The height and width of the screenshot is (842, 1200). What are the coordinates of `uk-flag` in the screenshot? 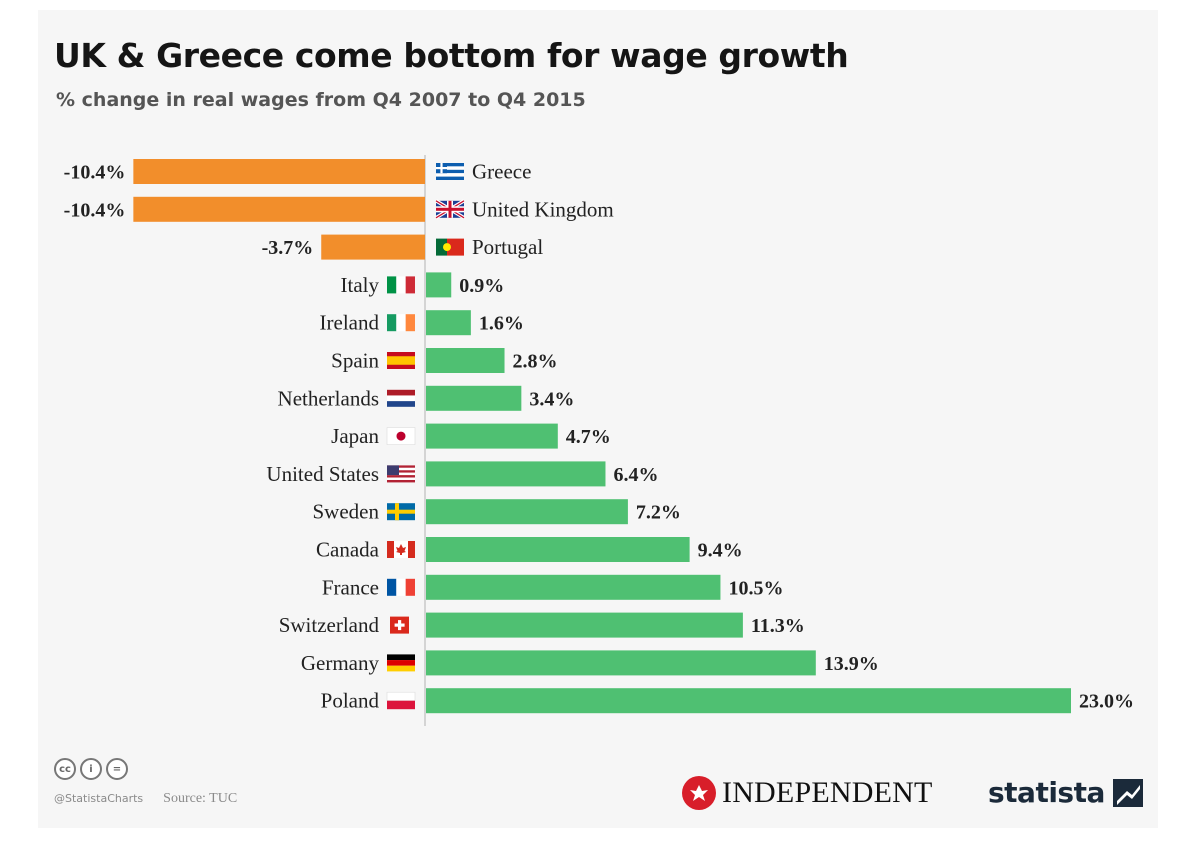 It's located at (450, 209).